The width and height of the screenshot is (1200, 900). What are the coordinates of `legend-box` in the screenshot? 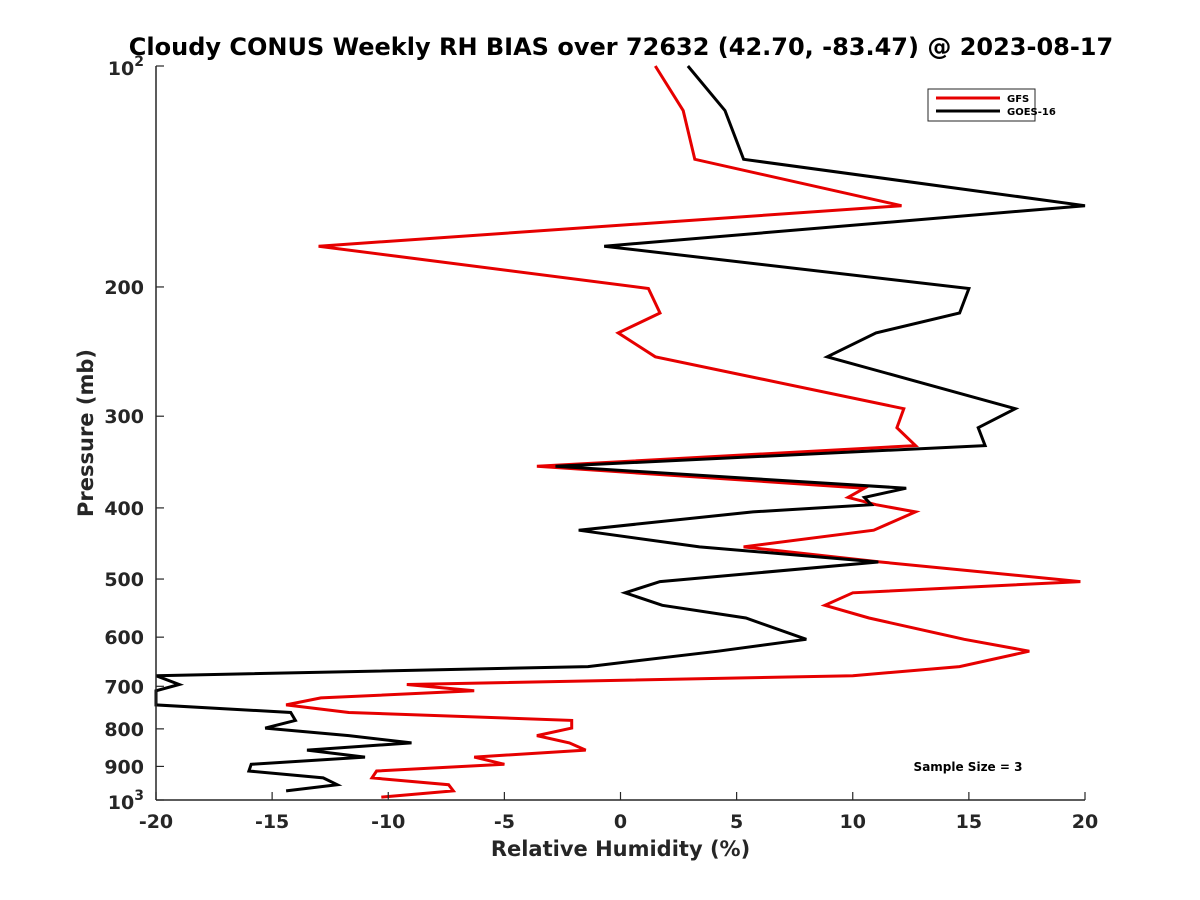 It's located at (981, 105).